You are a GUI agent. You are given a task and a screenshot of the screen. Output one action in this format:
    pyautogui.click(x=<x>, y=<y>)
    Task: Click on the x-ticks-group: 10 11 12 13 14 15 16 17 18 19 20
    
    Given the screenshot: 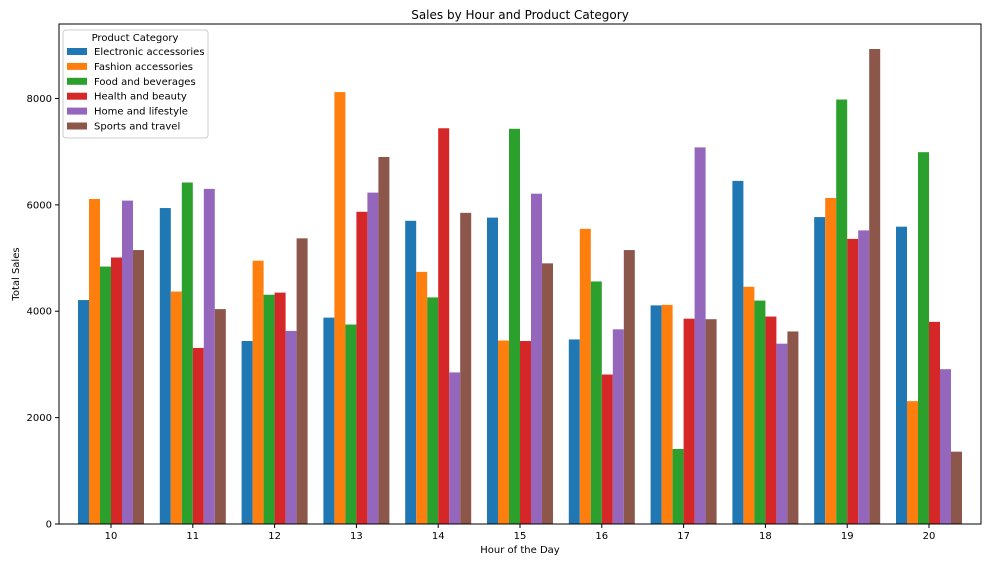 What is the action you would take?
    pyautogui.click(x=520, y=533)
    